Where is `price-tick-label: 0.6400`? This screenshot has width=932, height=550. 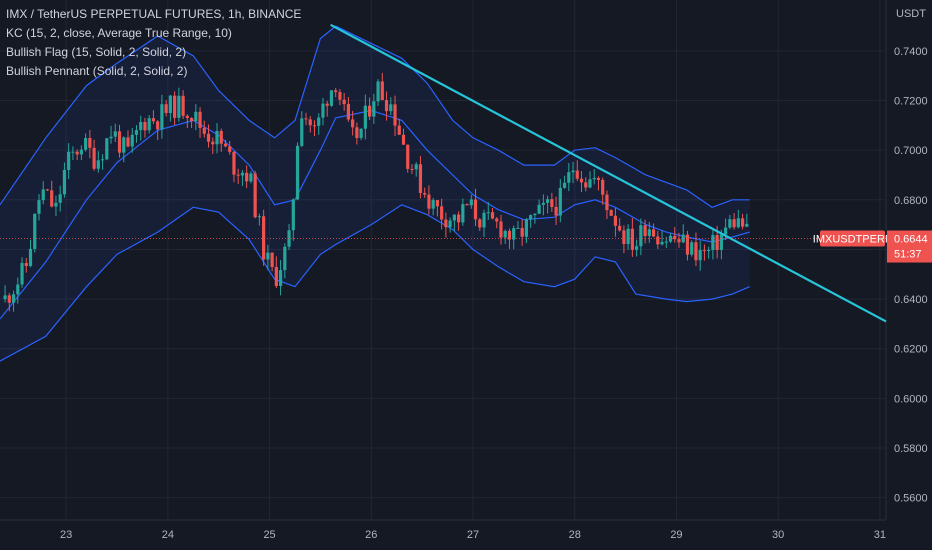 price-tick-label: 0.6400 is located at coordinates (911, 300).